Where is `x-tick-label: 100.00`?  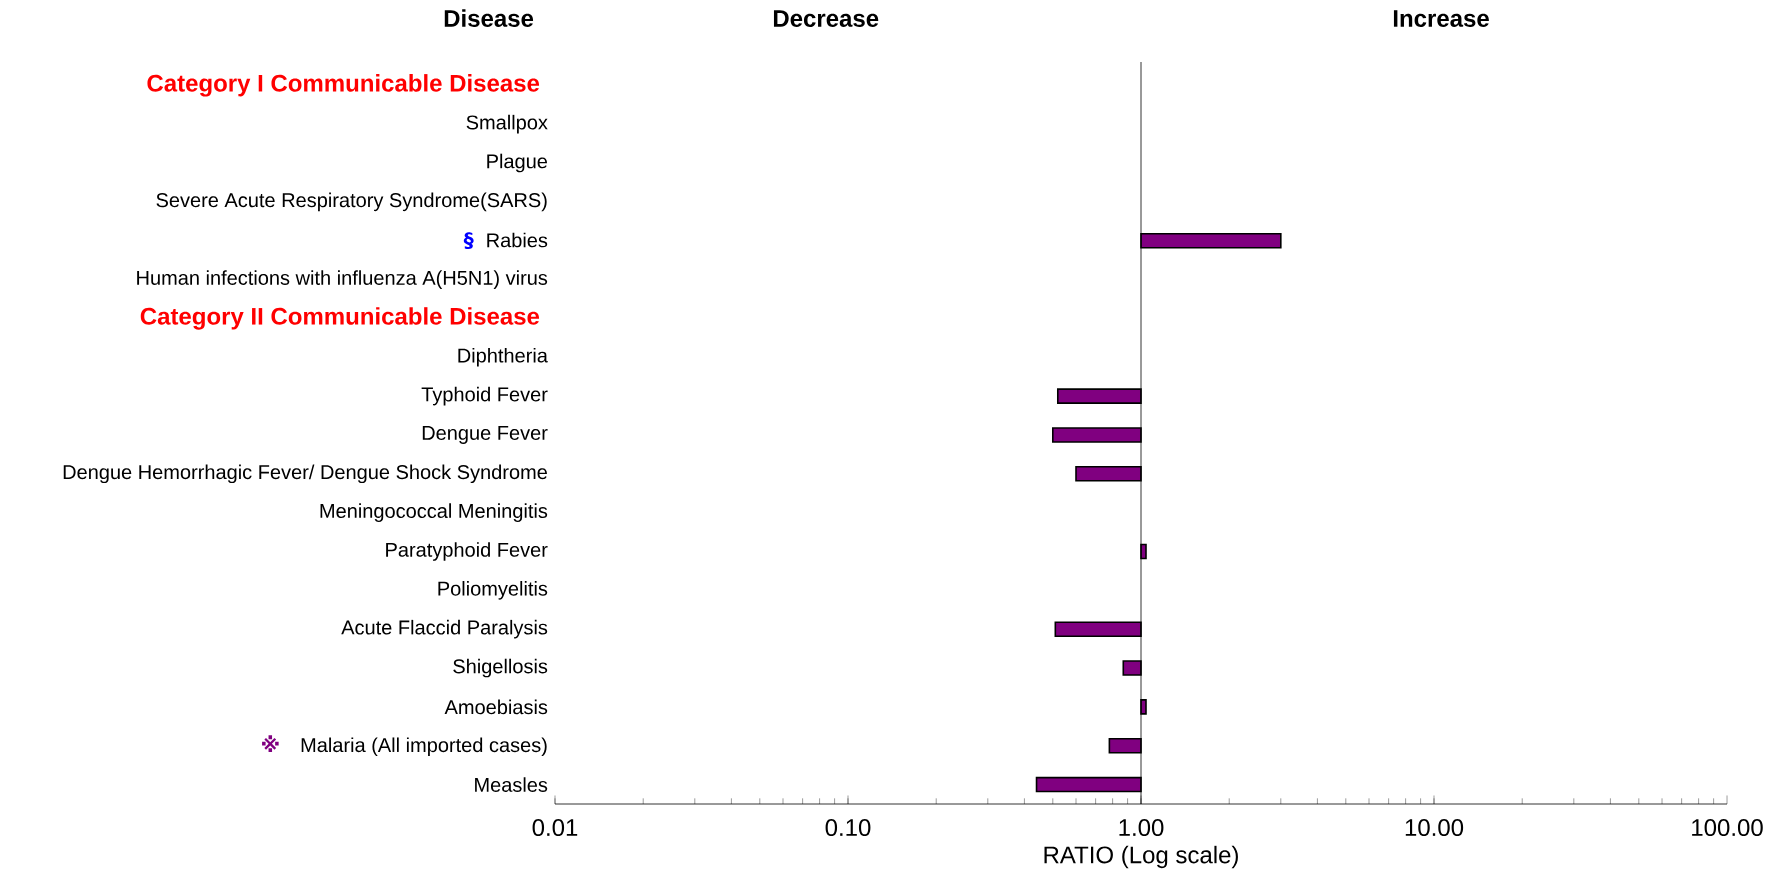 x-tick-label: 100.00 is located at coordinates (1727, 828).